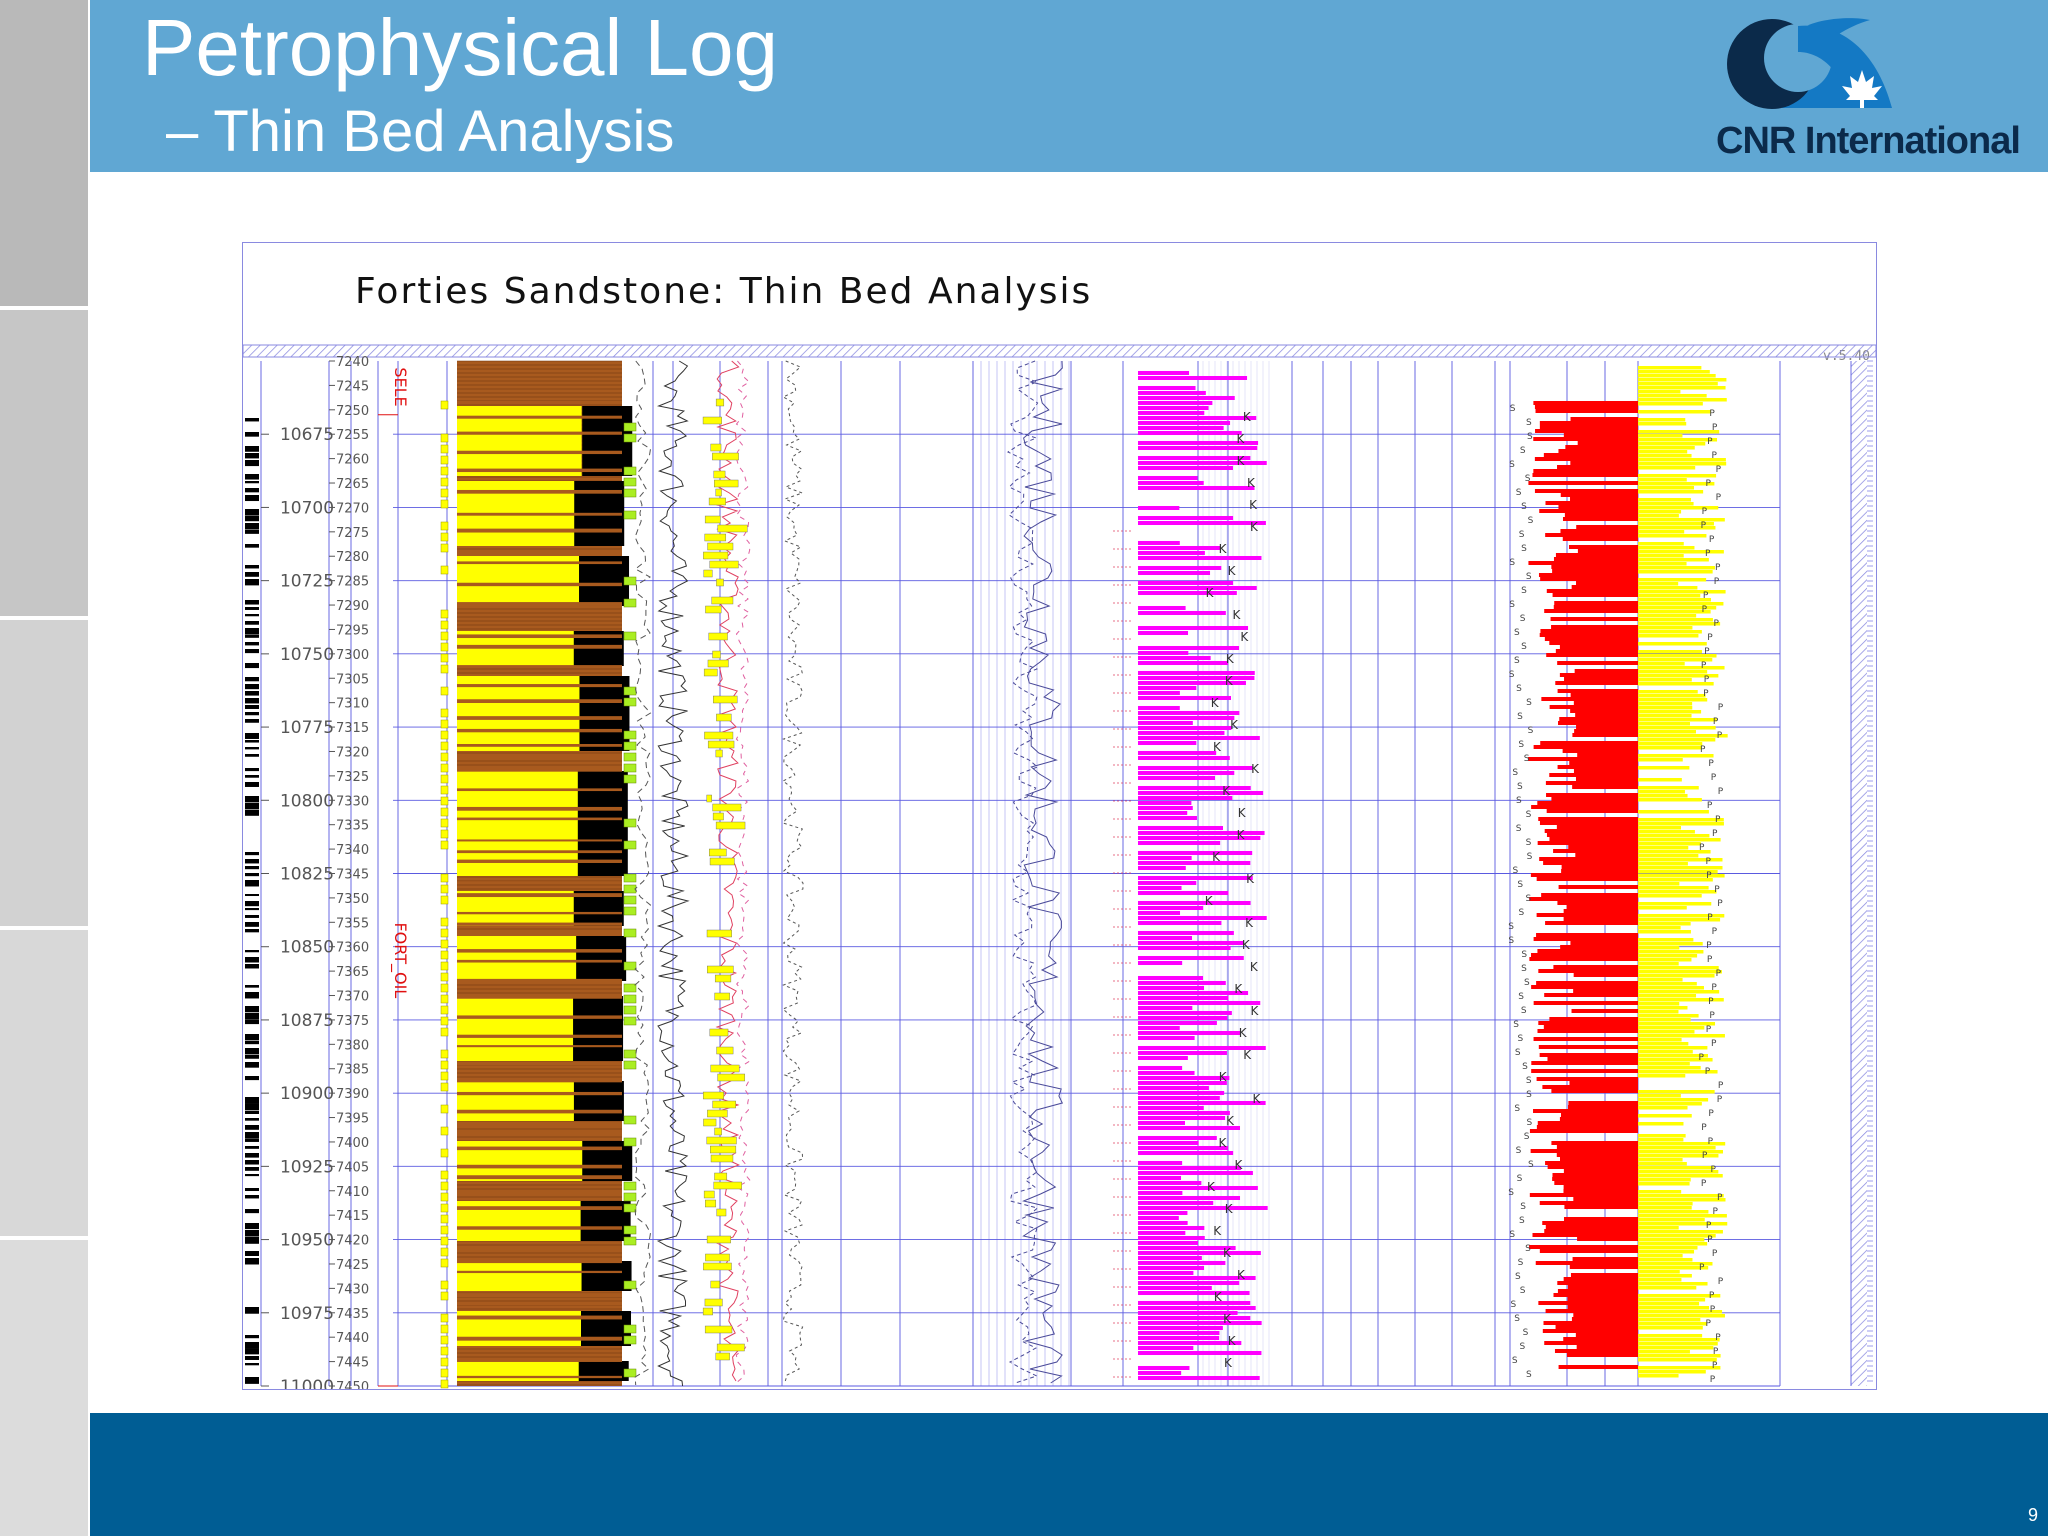 This screenshot has height=1536, width=2048. Describe the element at coordinates (1868, 141) in the screenshot. I see `logo-text: CNR International` at that location.